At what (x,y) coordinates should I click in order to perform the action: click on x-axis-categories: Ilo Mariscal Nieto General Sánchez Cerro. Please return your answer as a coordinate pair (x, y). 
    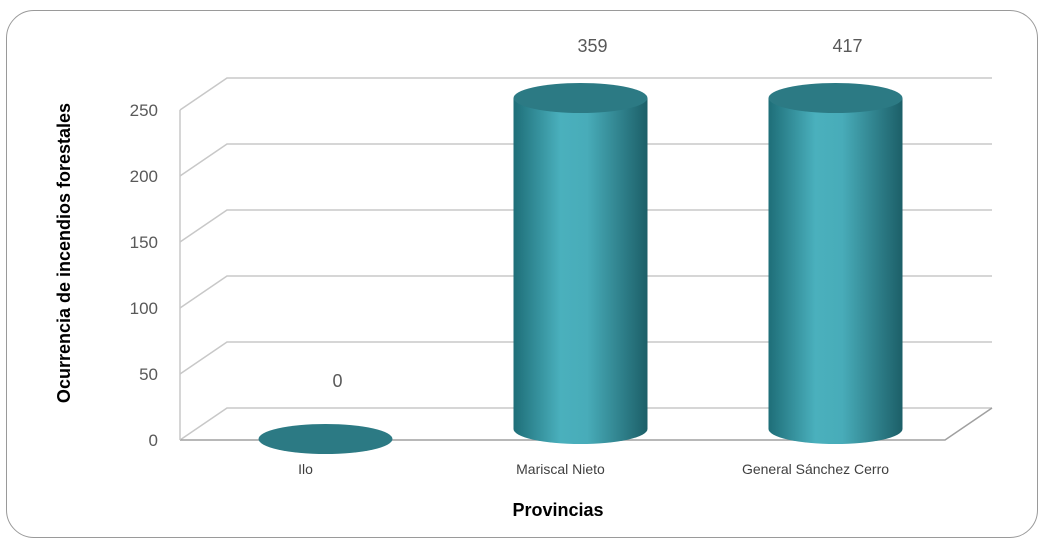
    Looking at the image, I should click on (593, 469).